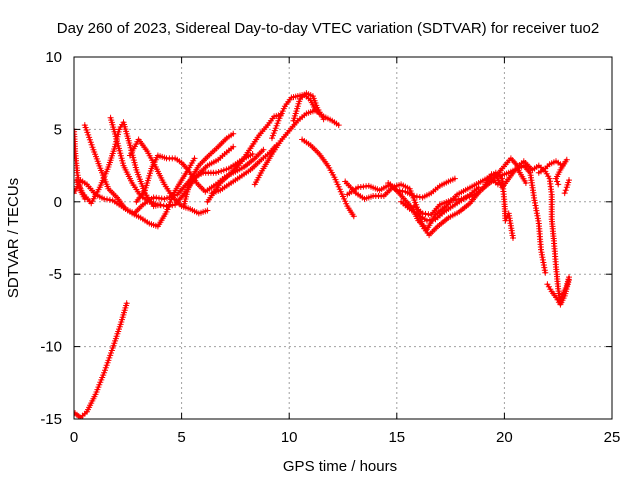 The image size is (640, 480). I want to click on y-tick-label: 10, so click(53, 57).